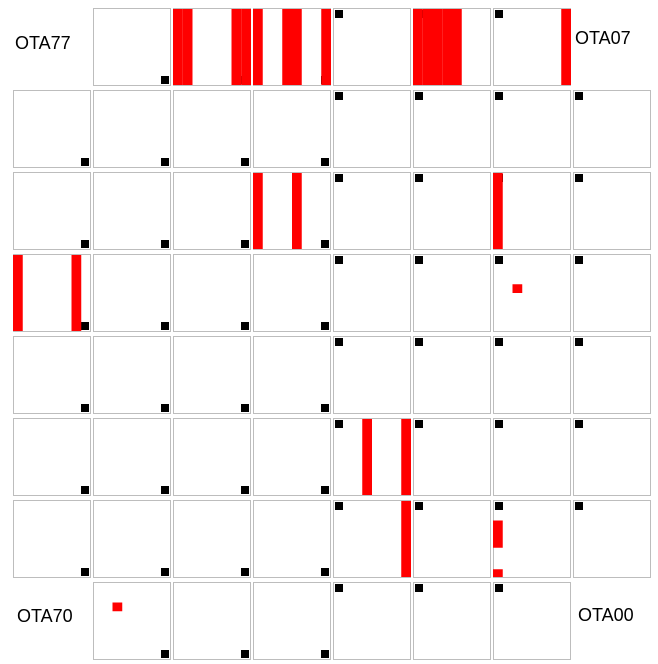 The image size is (658, 664). What do you see at coordinates (43, 43) in the screenshot?
I see `label-ota77: OTA77` at bounding box center [43, 43].